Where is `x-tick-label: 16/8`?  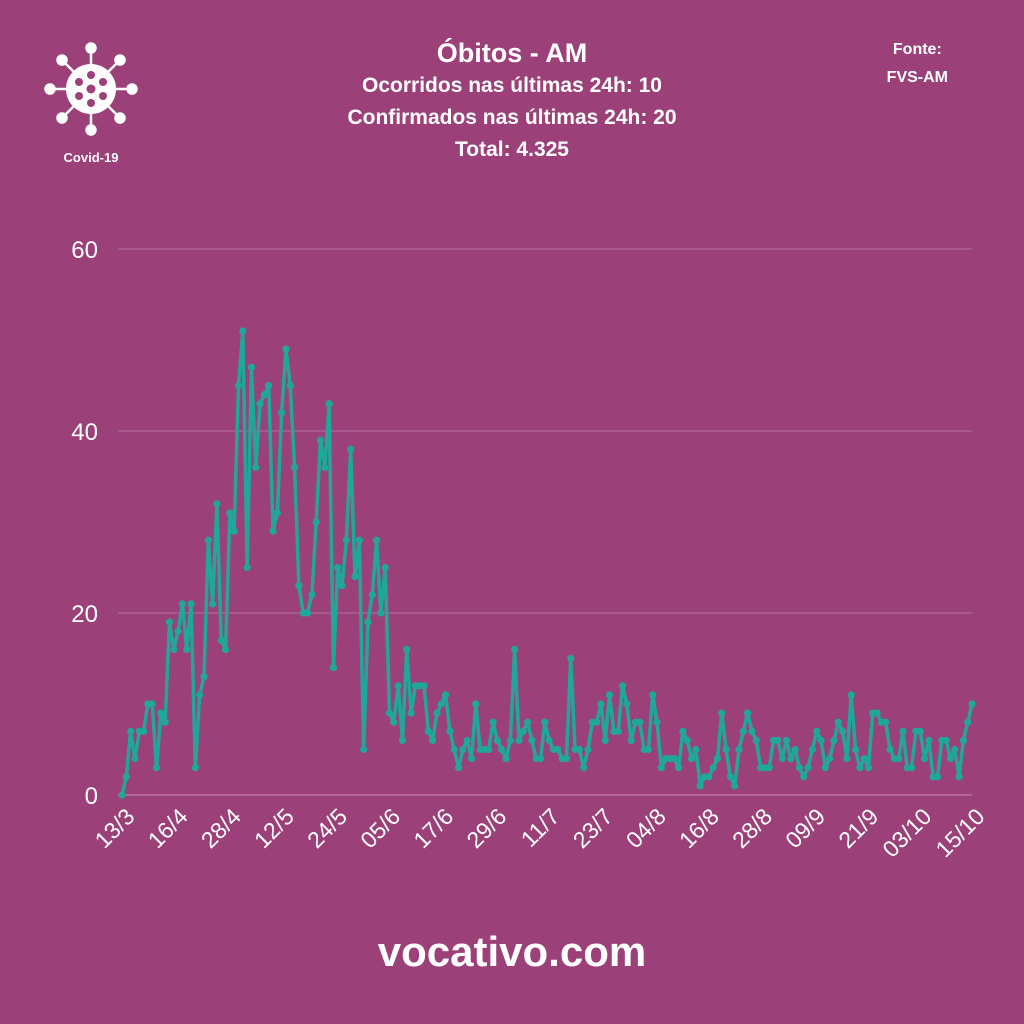 x-tick-label: 16/8 is located at coordinates (699, 828).